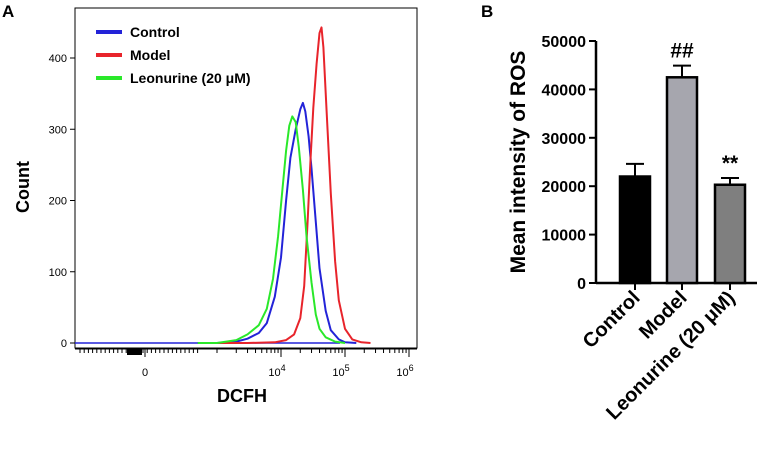 This screenshot has width=763, height=459. I want to click on histogram-y-ticks: 0 100 200 300 400, so click(62, 201).